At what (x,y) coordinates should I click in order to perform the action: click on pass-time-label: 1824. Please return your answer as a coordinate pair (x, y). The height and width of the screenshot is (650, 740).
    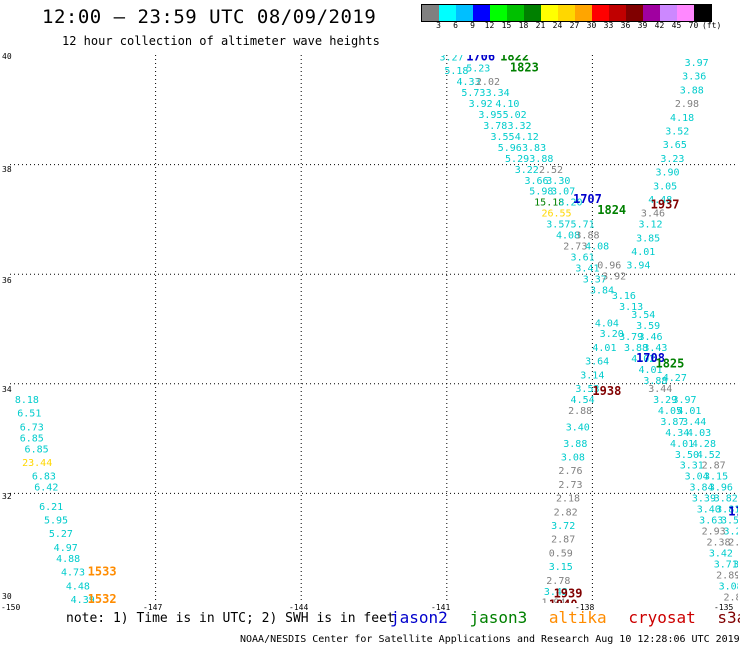
    Looking at the image, I should click on (611, 210).